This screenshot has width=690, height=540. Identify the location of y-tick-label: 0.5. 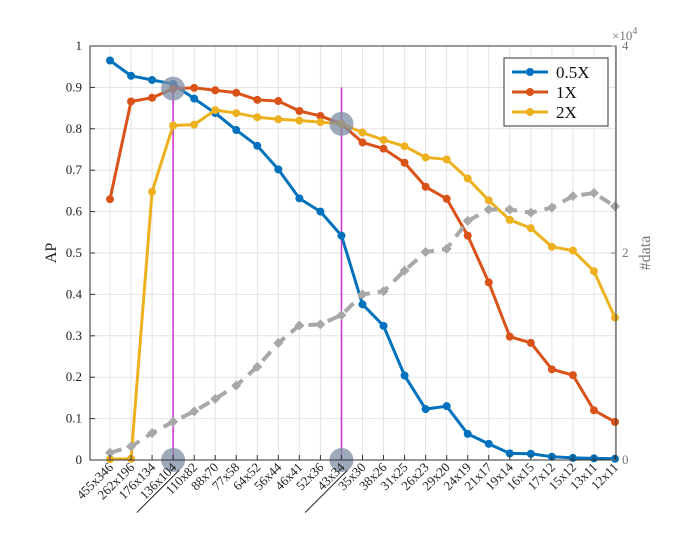
(74, 252).